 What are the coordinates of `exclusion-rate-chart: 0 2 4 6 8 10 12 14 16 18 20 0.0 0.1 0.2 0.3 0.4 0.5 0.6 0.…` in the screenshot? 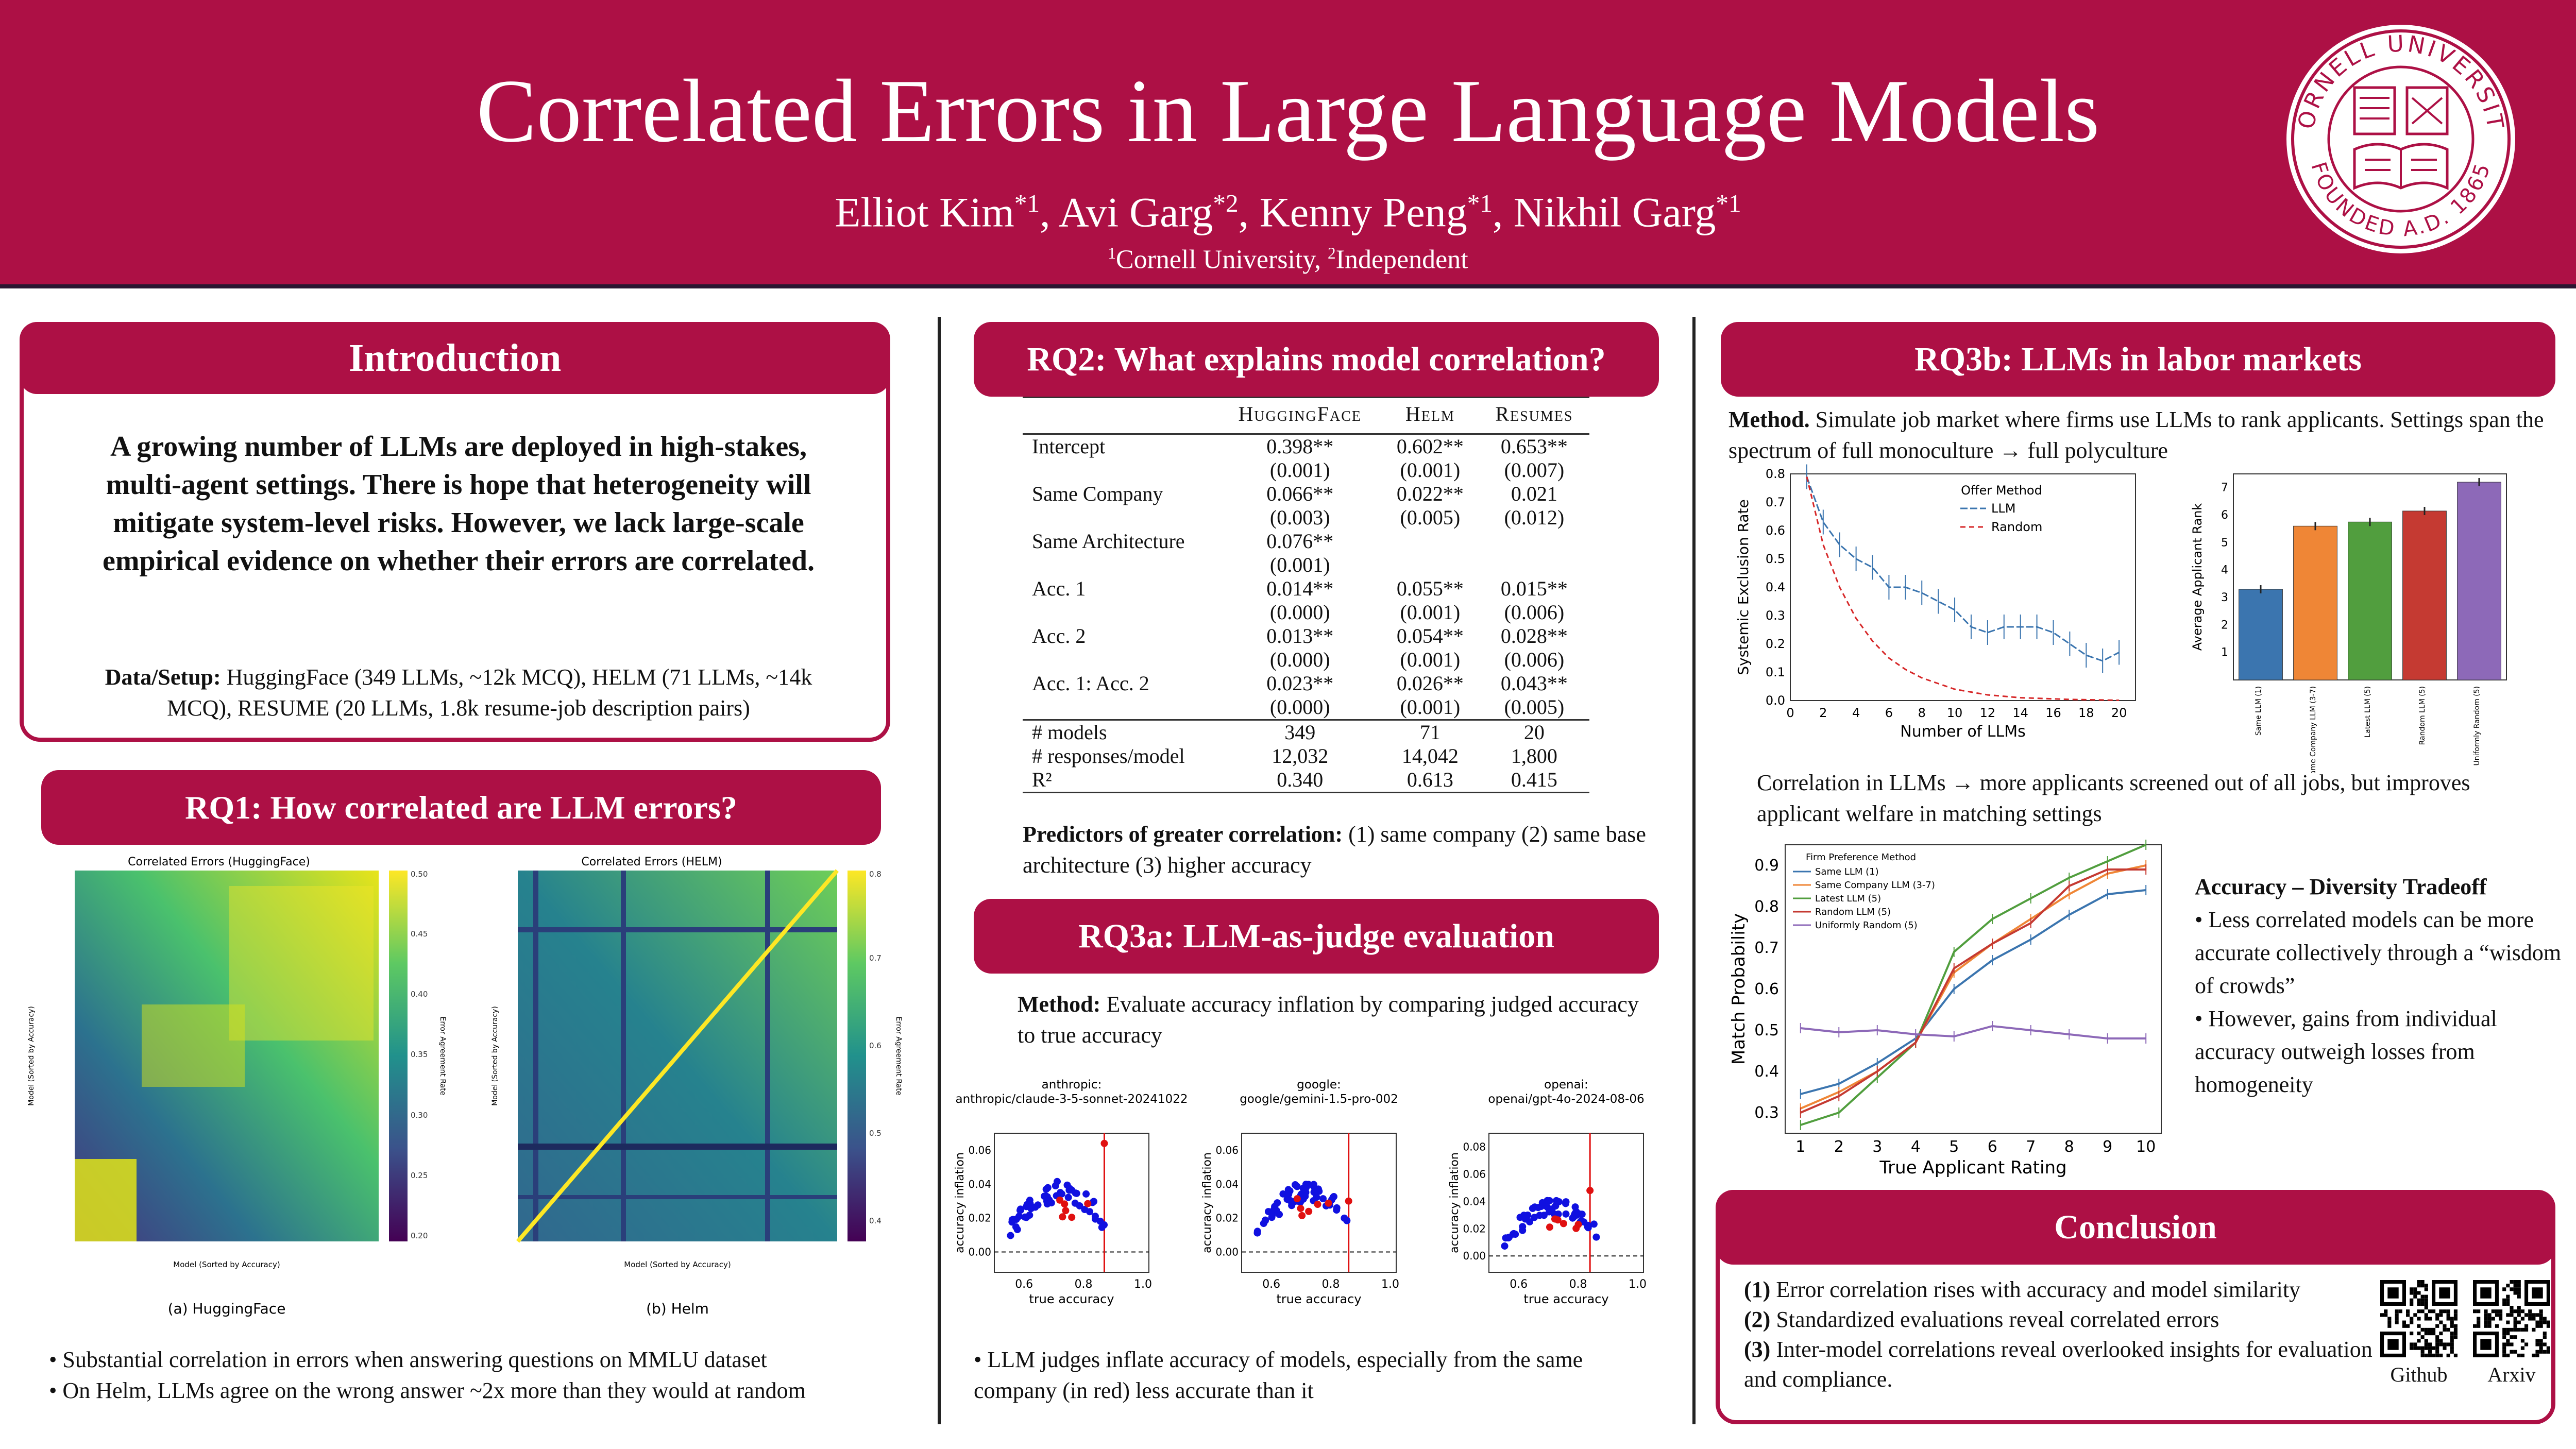 It's located at (1935, 603).